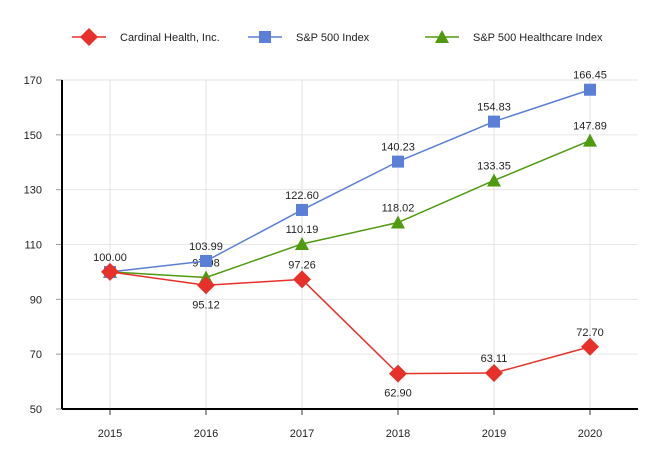  Describe the element at coordinates (538, 38) in the screenshot. I see `legend-label: S&P 500 Healthcare Index` at that location.